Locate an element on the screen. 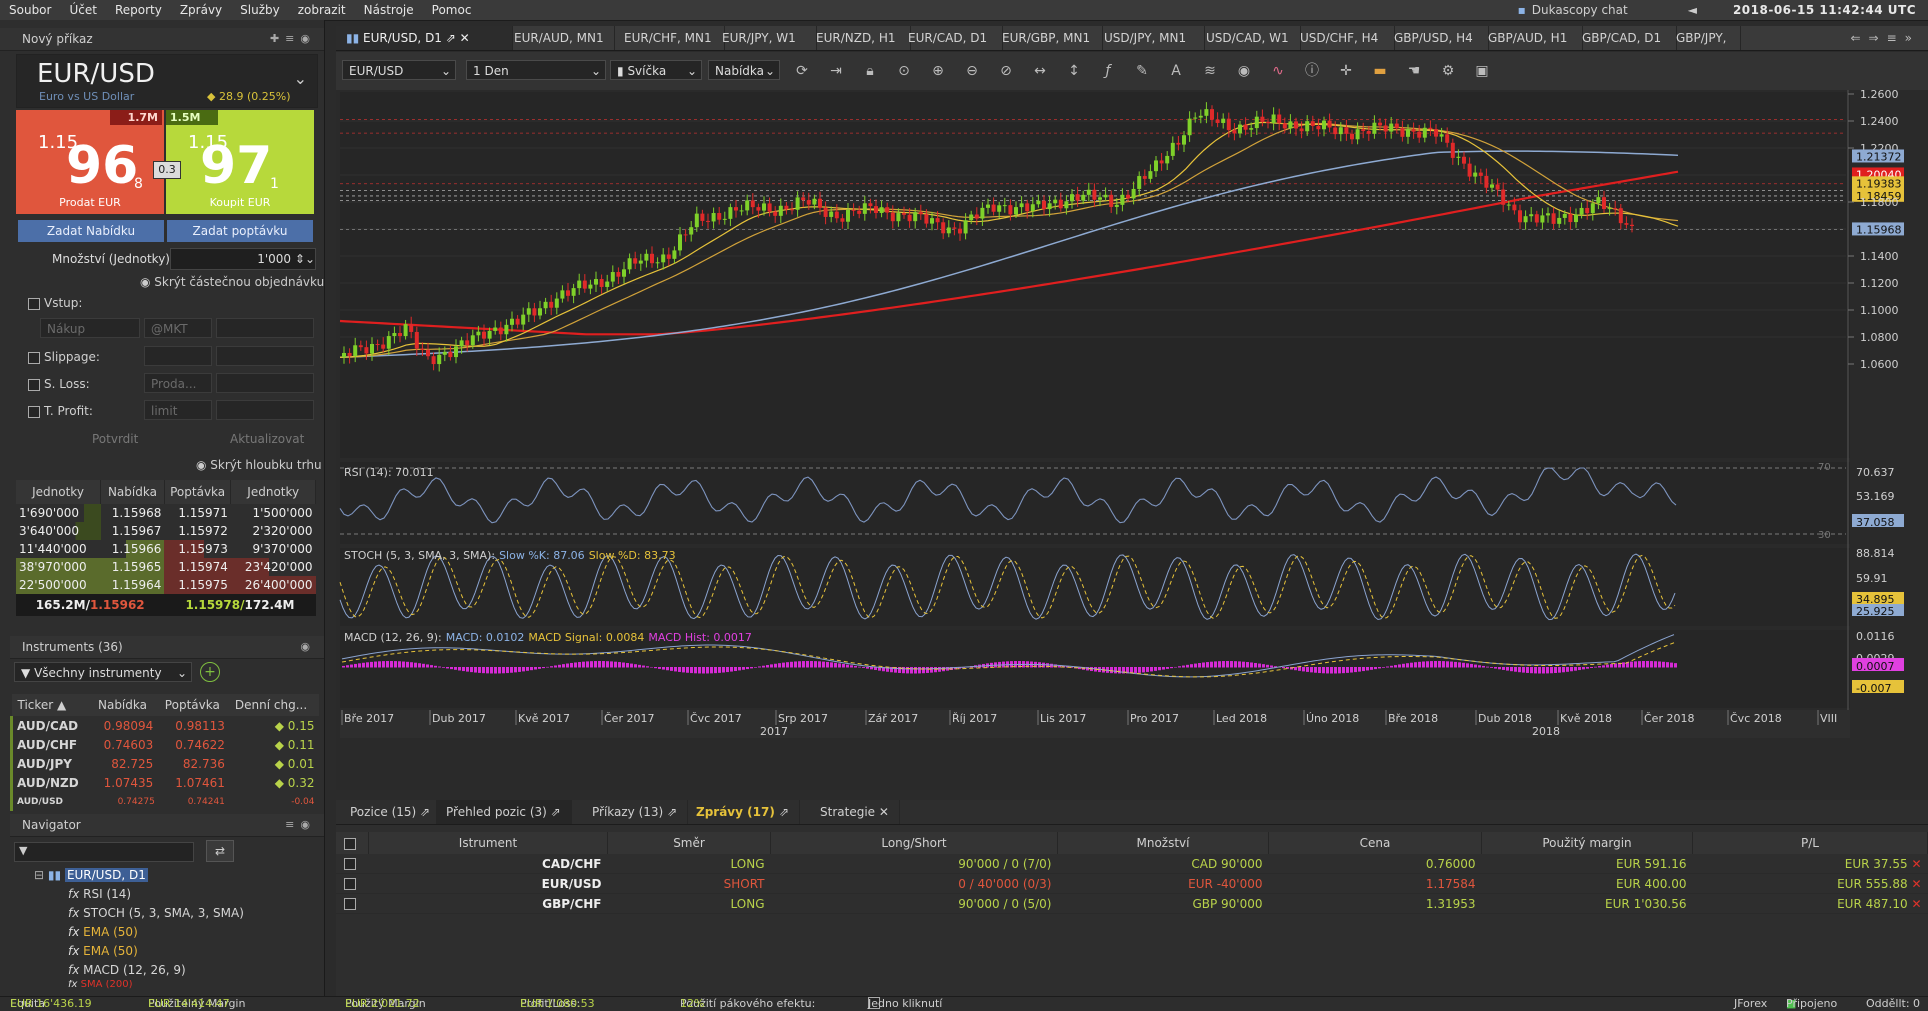 This screenshot has height=1011, width=1928. zoom-in-icon: ⊕ is located at coordinates (938, 71).